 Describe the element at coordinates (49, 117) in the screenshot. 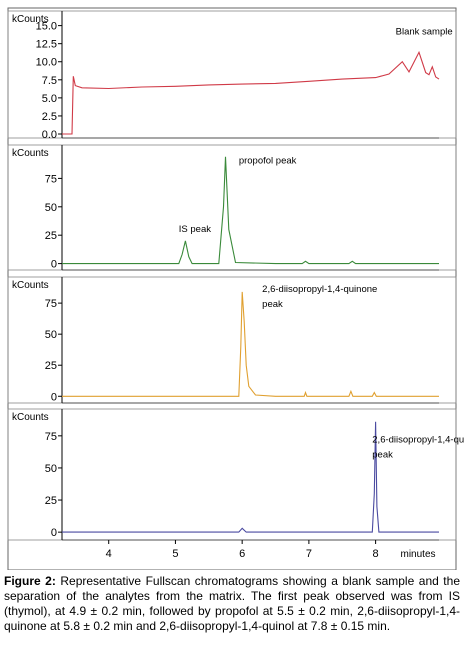

I see `y-tick-label: 2.5` at that location.